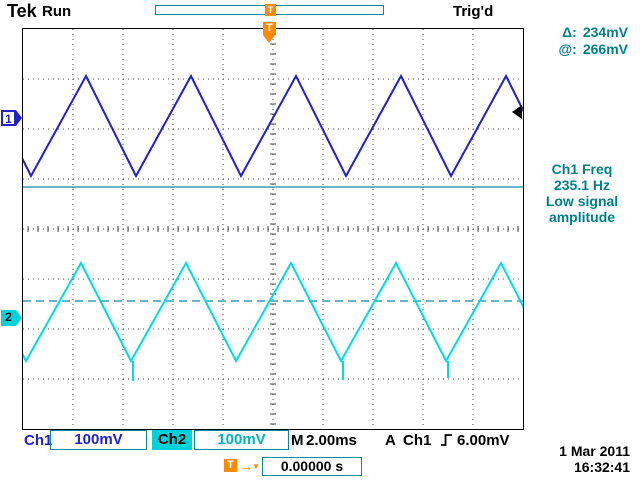 The height and width of the screenshot is (480, 640). I want to click on warning-line2: amplitude, so click(582, 217).